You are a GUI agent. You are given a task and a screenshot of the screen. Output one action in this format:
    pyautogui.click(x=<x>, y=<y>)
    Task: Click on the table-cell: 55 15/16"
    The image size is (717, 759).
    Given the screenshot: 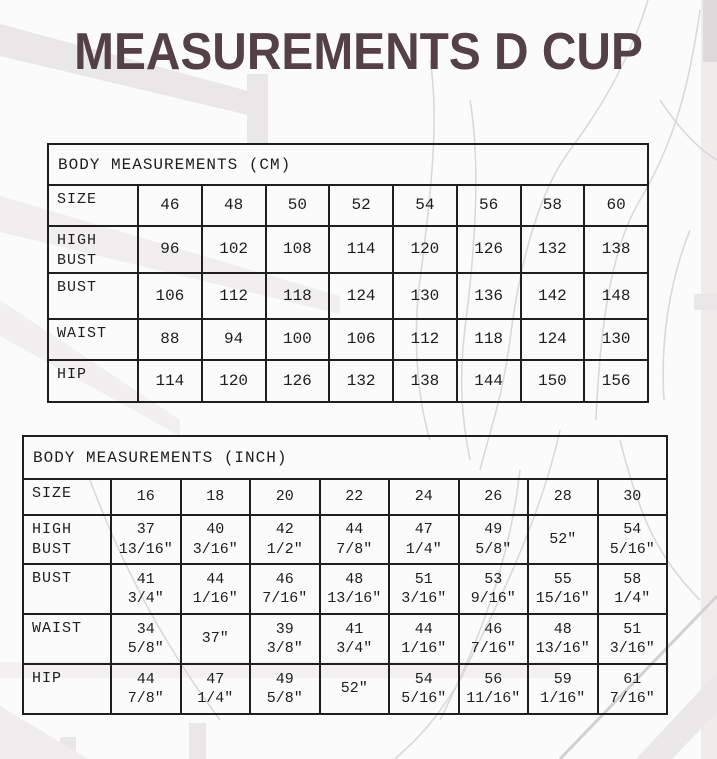 What is the action you would take?
    pyautogui.click(x=563, y=589)
    